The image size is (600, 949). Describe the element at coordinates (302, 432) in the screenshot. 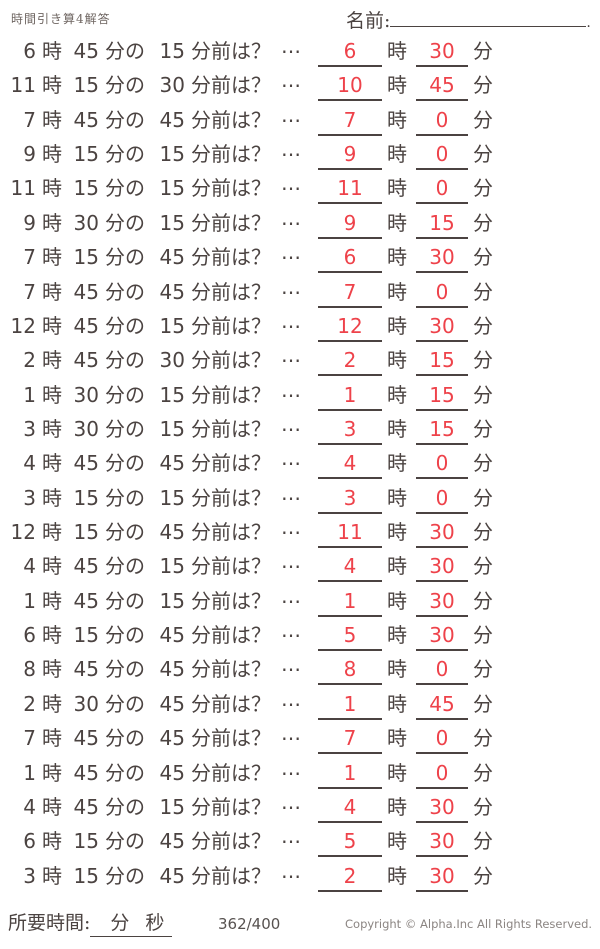

I see `problem-row: 3 時 30 分の 15 分前は？ … 3 時 15 分` at that location.